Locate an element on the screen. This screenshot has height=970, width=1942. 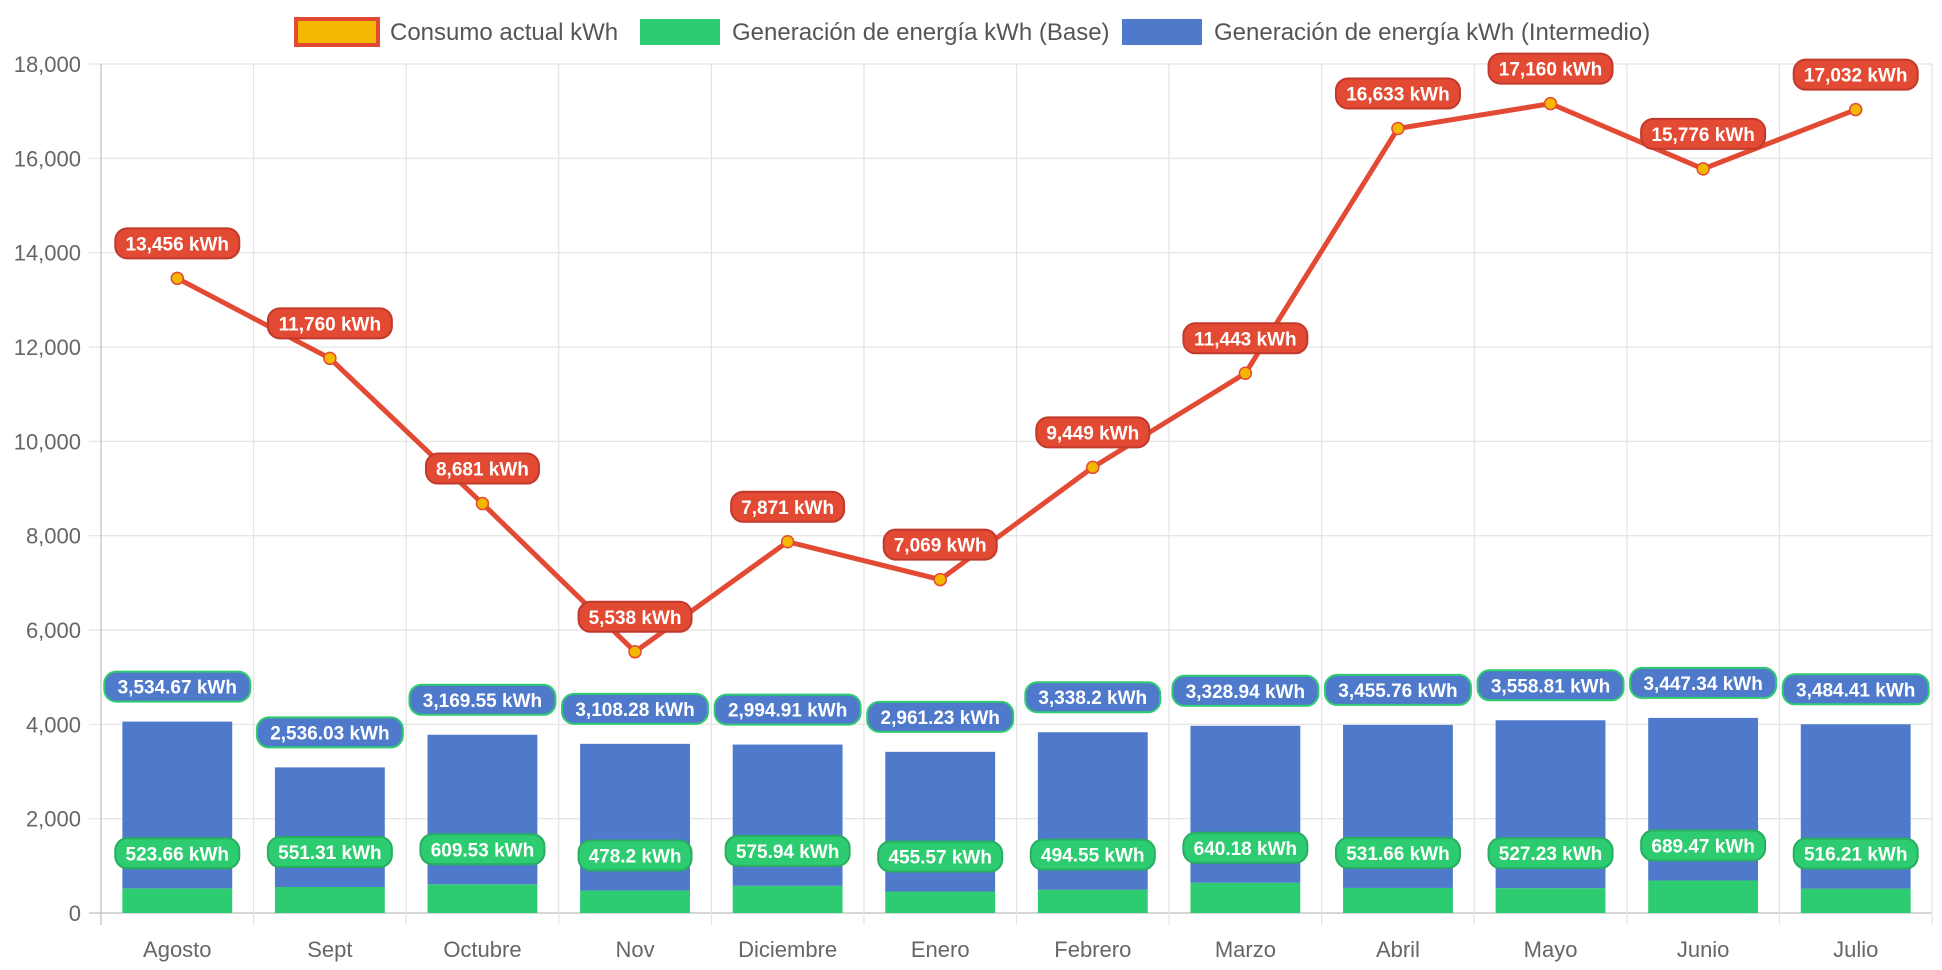
label-base-abril-text: 531.66 kWh is located at coordinates (1398, 854).